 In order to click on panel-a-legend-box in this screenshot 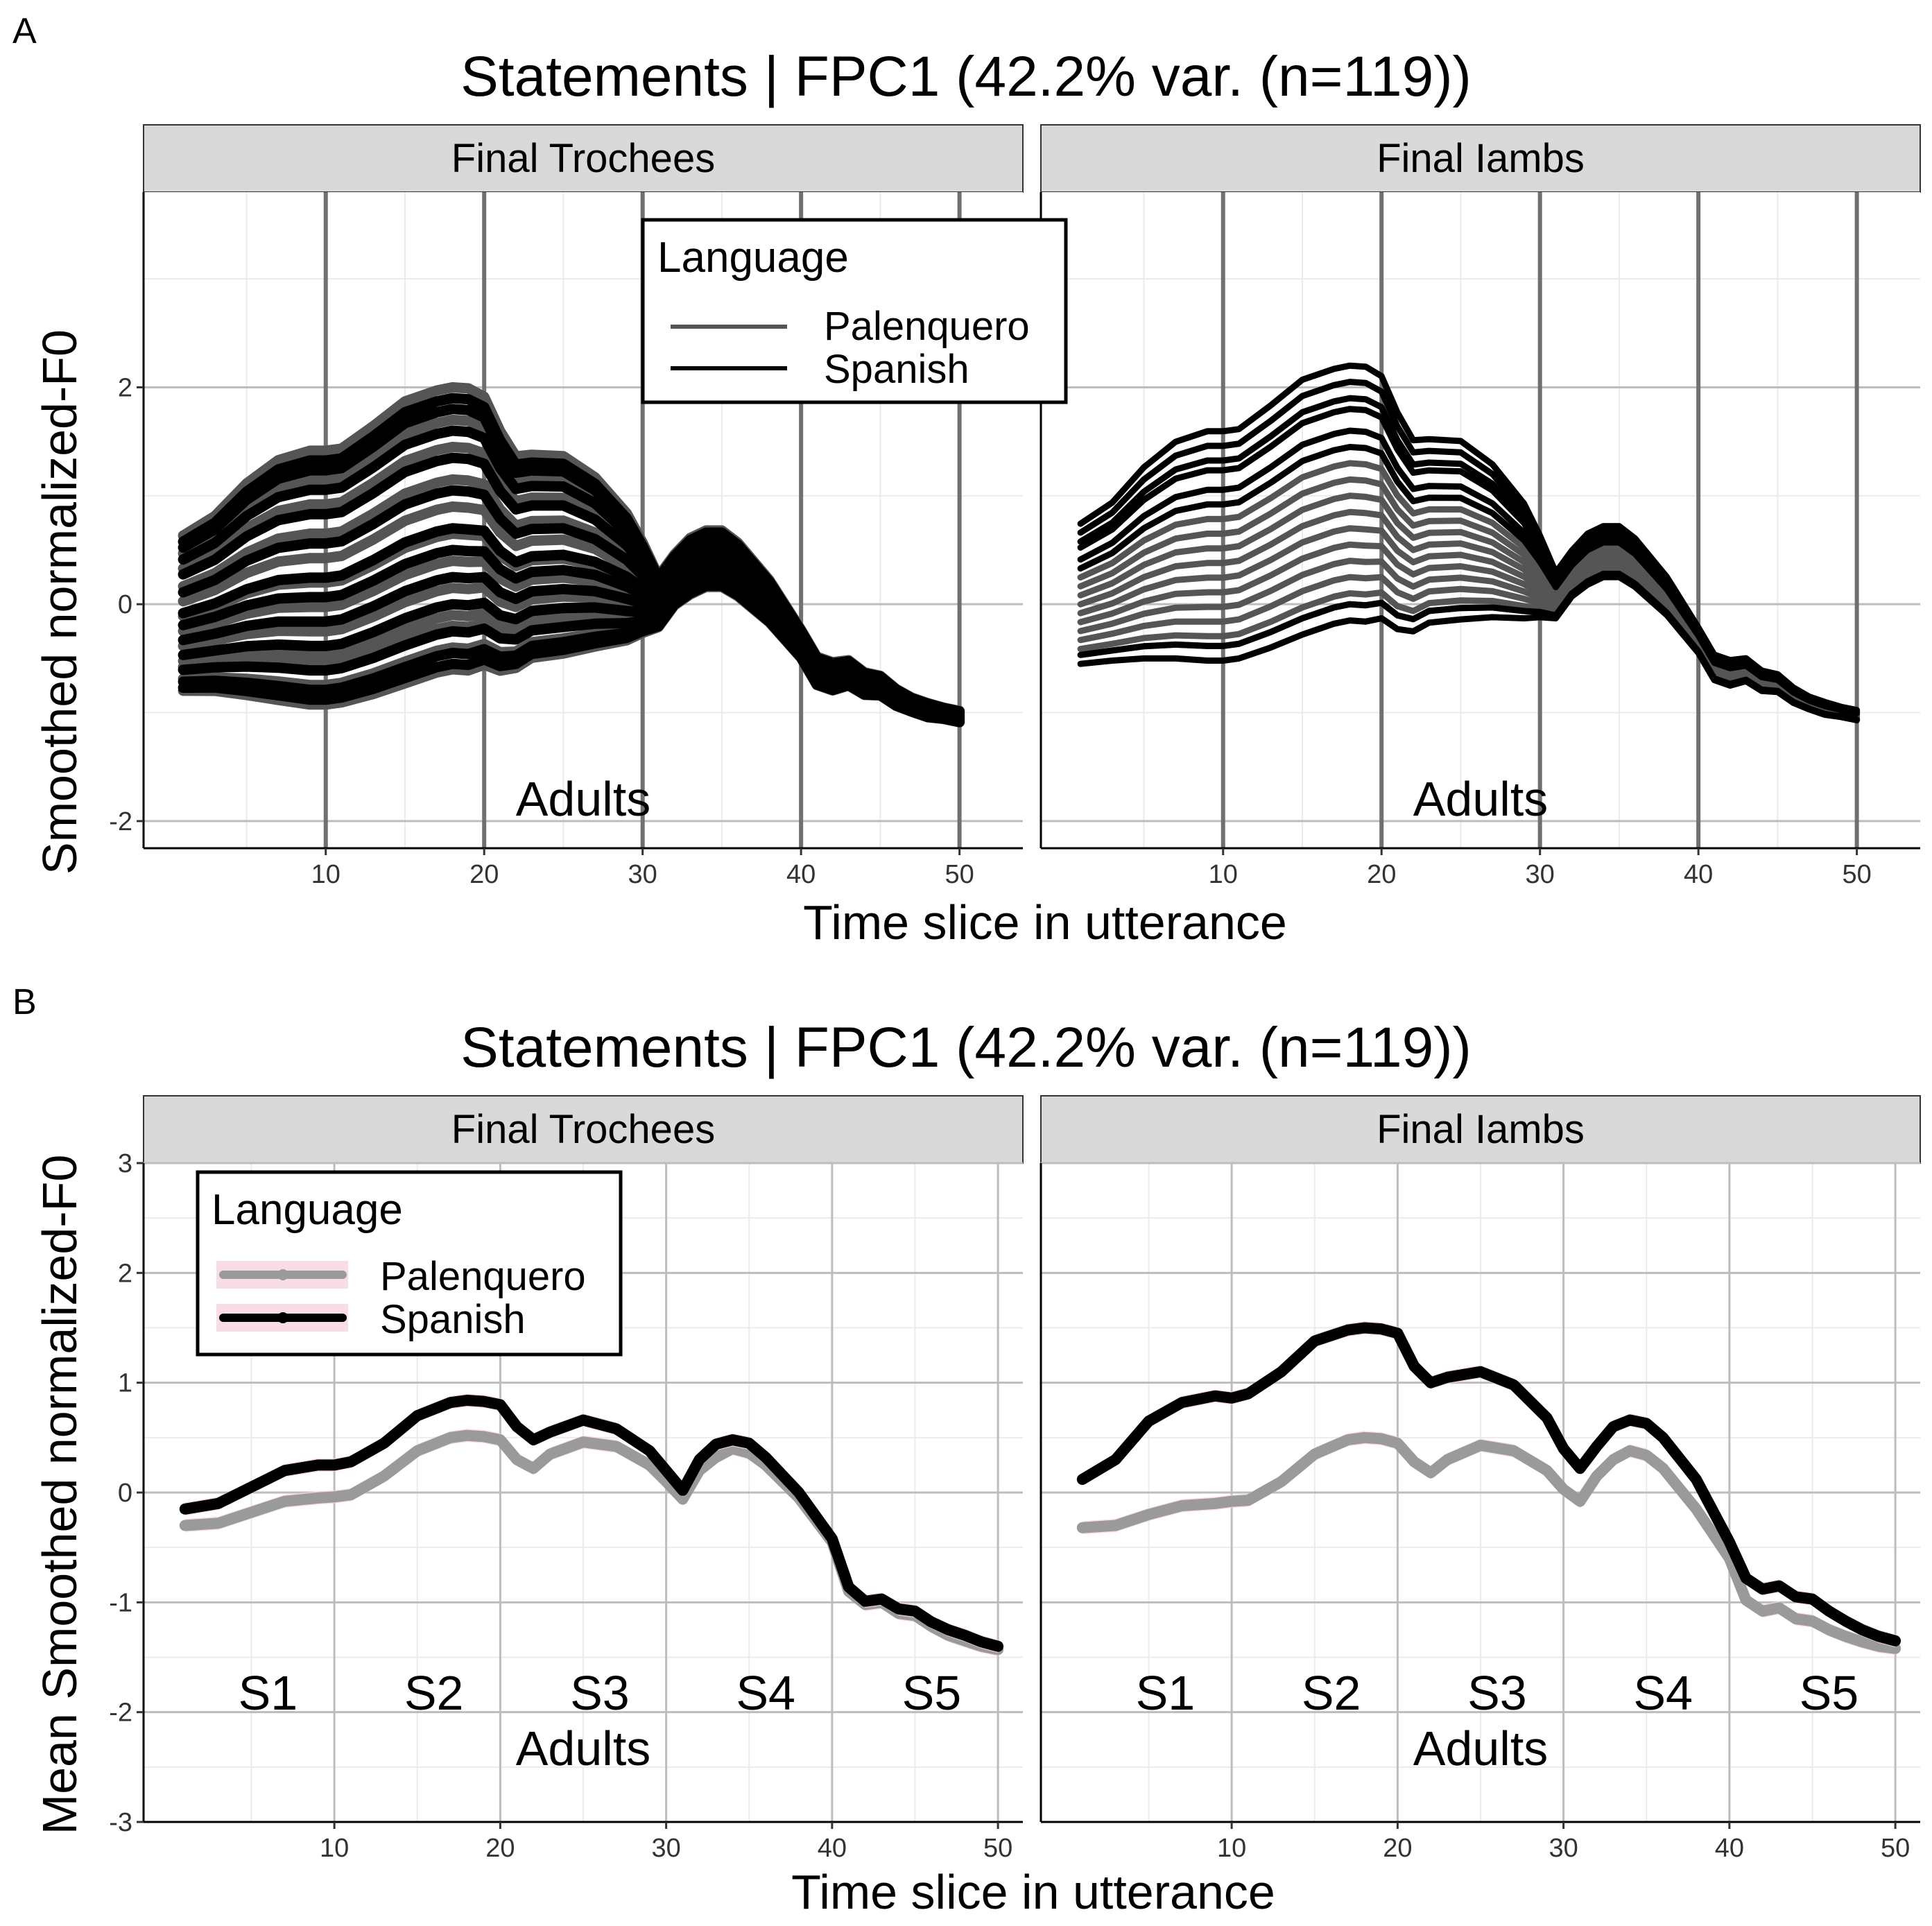, I will do `click(854, 311)`.